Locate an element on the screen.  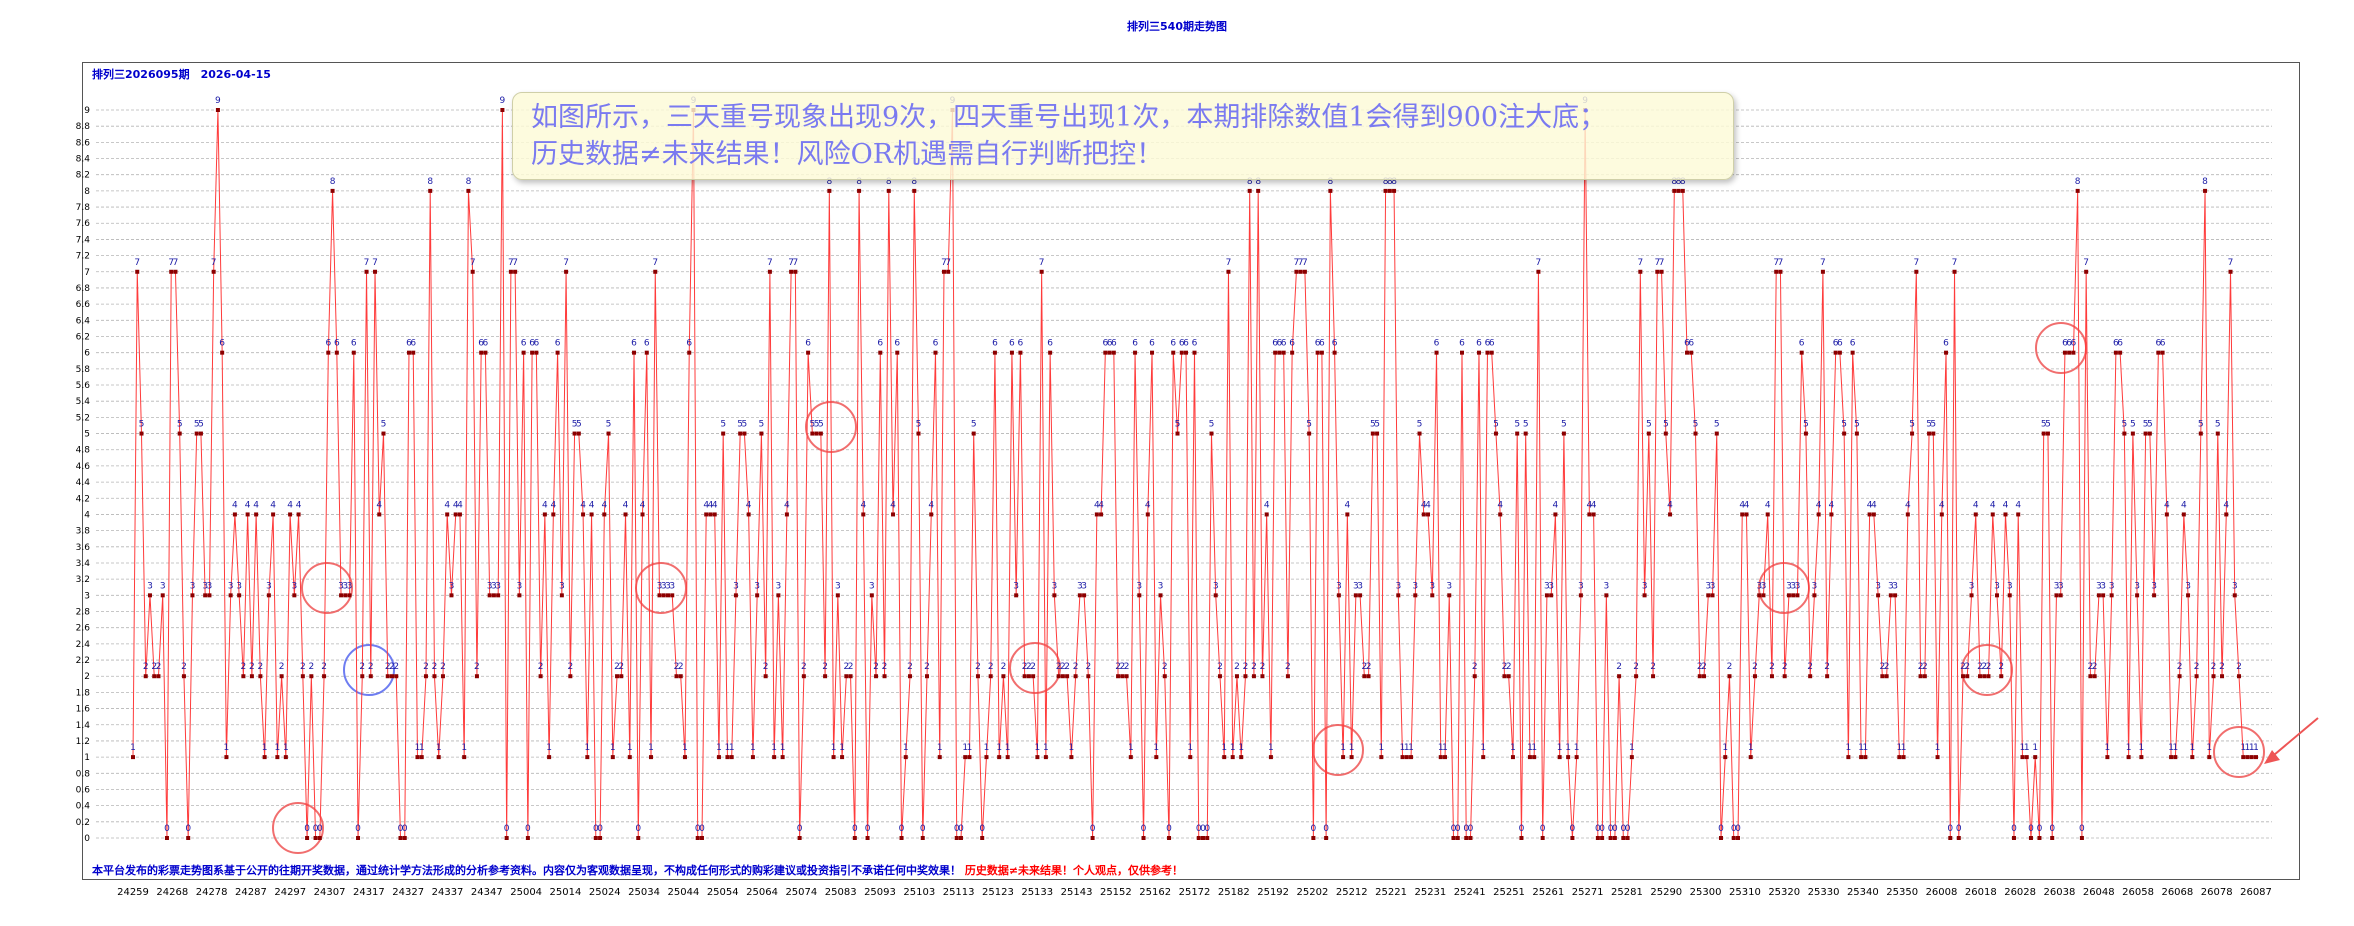
x-tick-label: 25113 is located at coordinates (959, 892).